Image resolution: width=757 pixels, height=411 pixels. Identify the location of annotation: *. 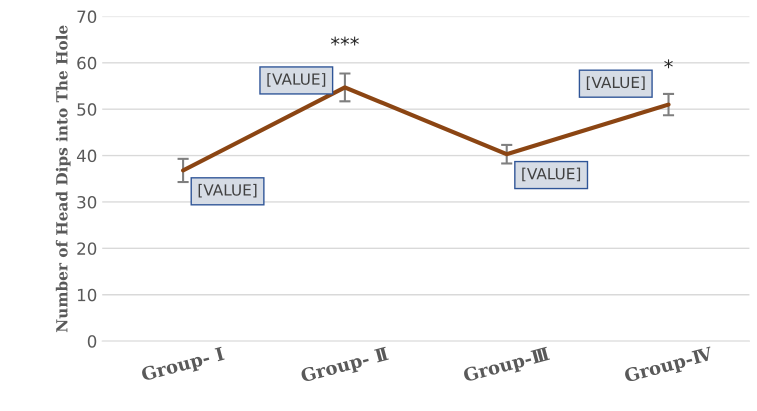
(668, 63).